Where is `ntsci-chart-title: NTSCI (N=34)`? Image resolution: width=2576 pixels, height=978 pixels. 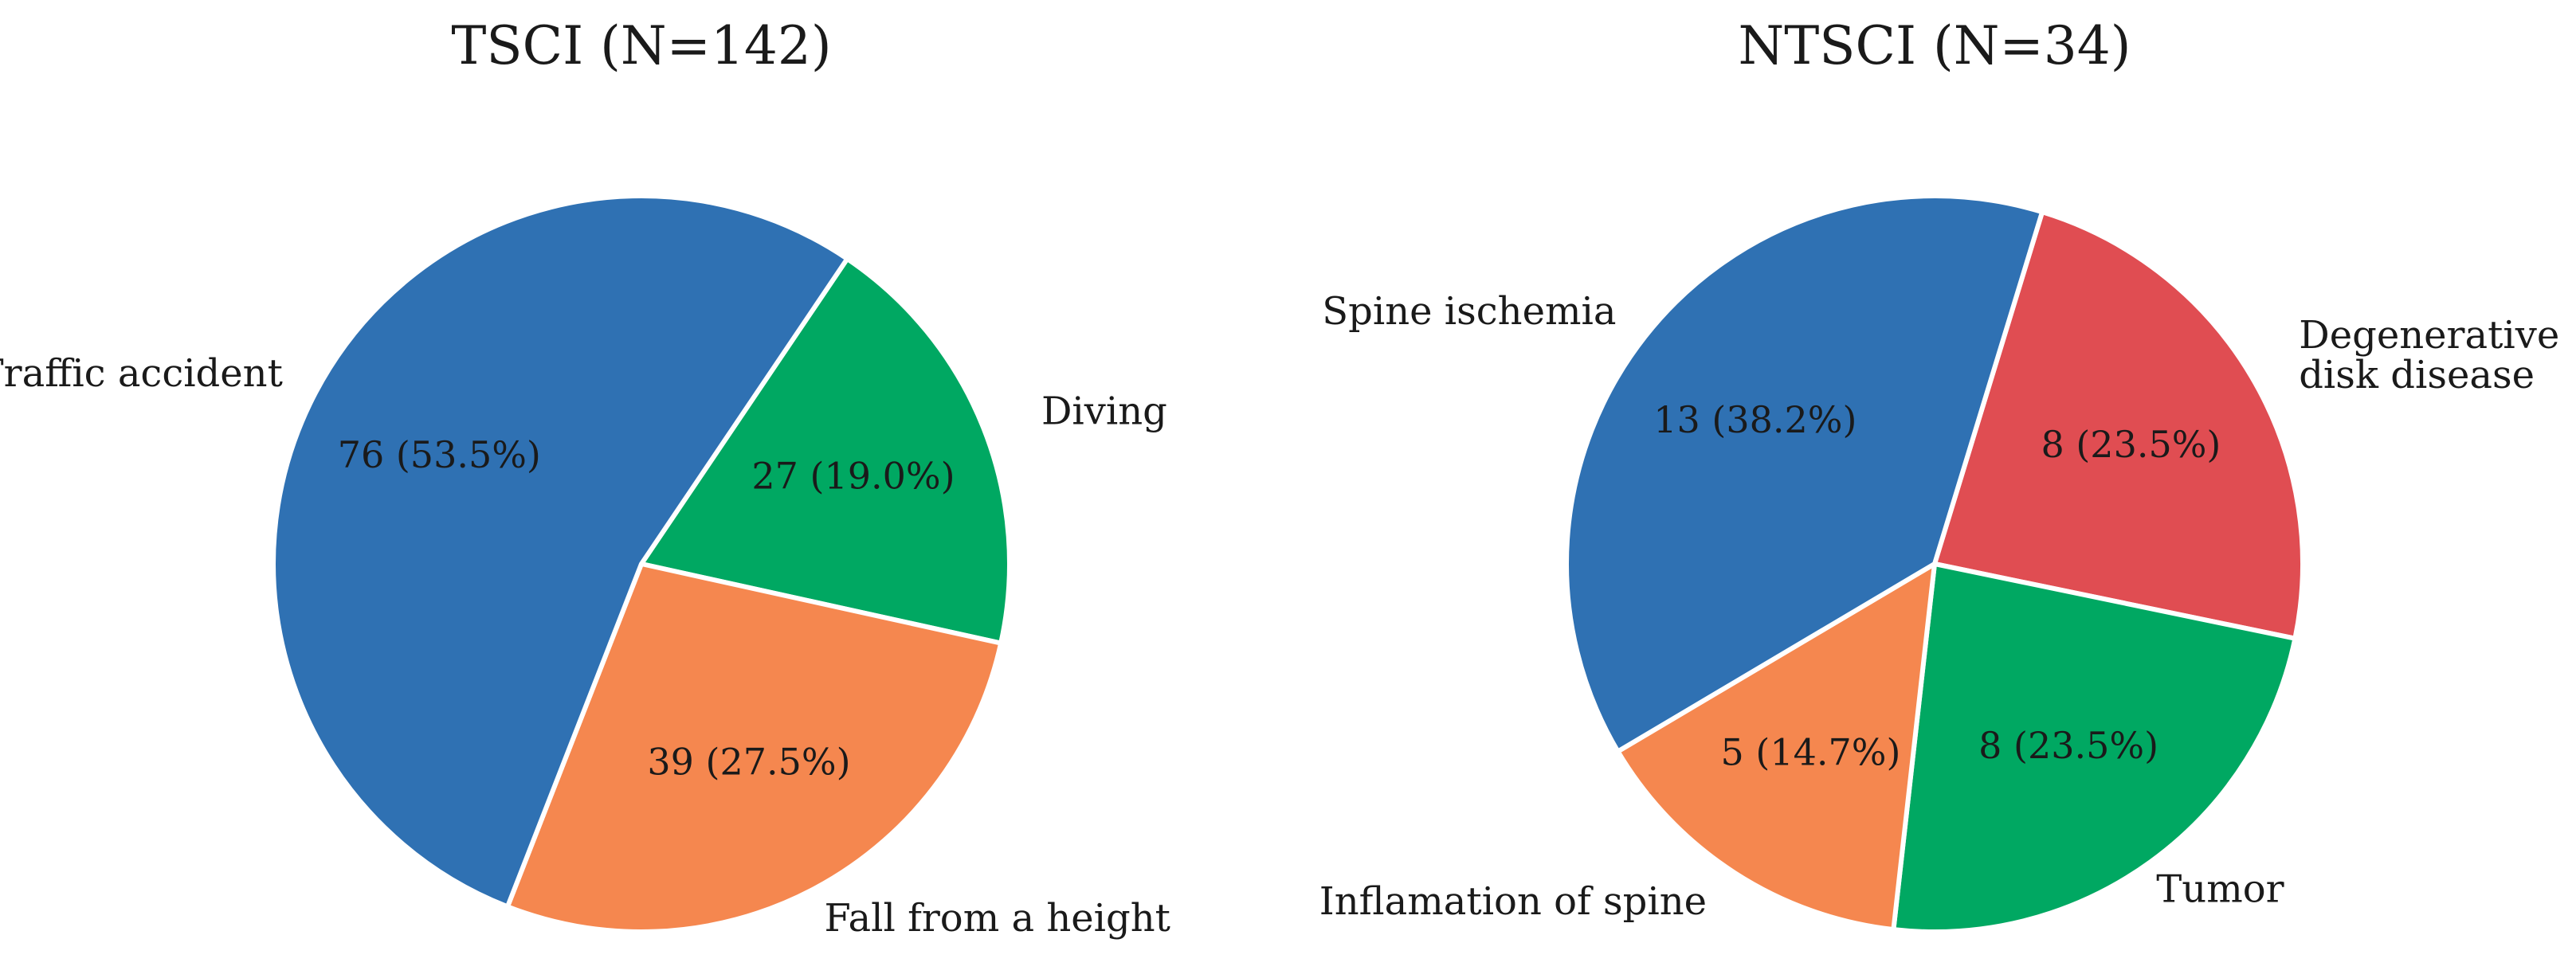 ntsci-chart-title: NTSCI (N=34) is located at coordinates (1934, 45).